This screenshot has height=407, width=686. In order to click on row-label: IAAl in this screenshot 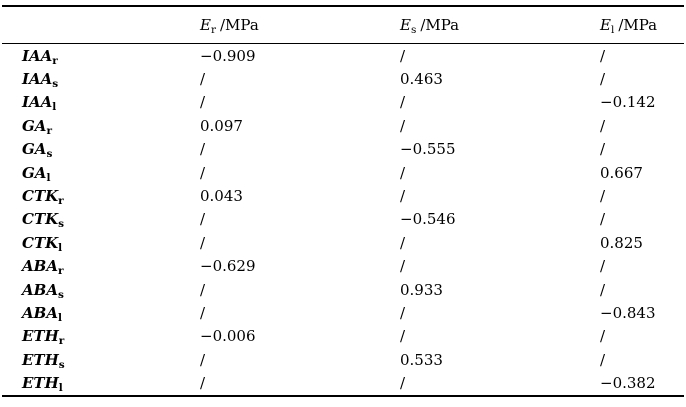, I will do `click(101, 102)`.